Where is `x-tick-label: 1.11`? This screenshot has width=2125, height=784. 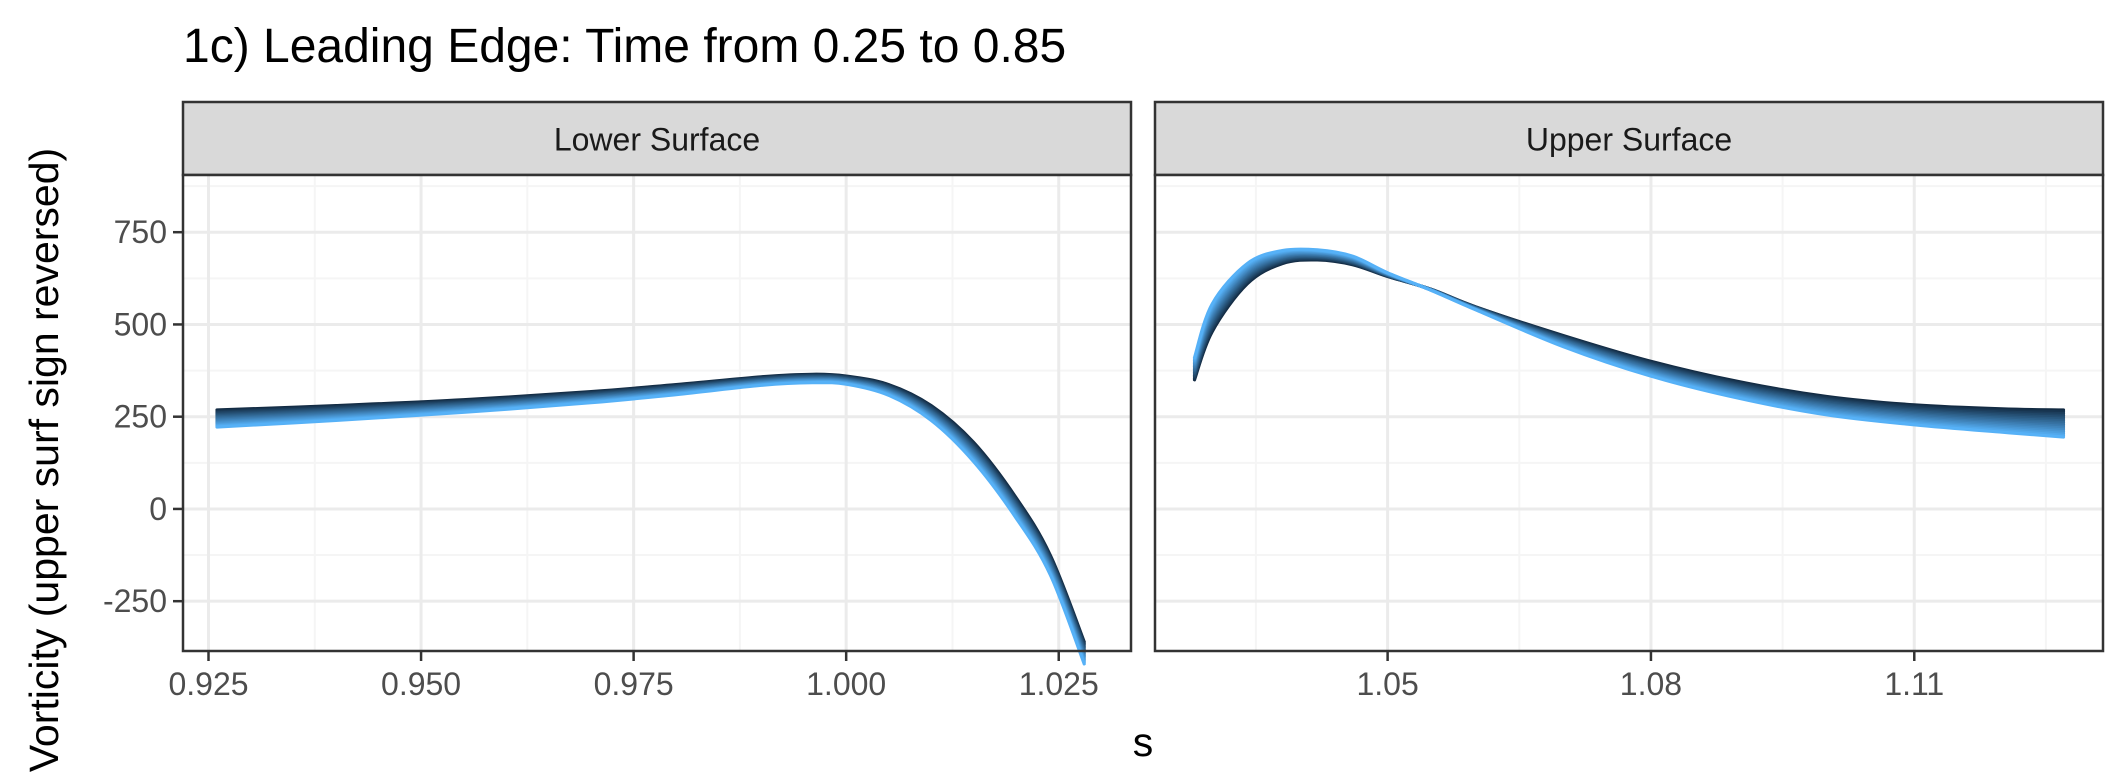
x-tick-label: 1.11 is located at coordinates (1914, 684).